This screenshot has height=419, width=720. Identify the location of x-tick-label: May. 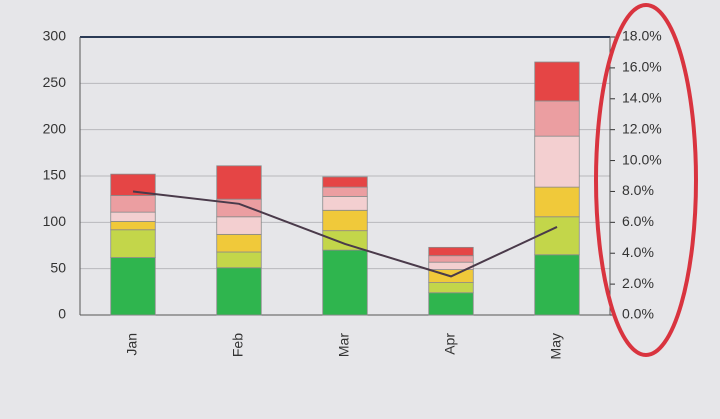
(556, 346).